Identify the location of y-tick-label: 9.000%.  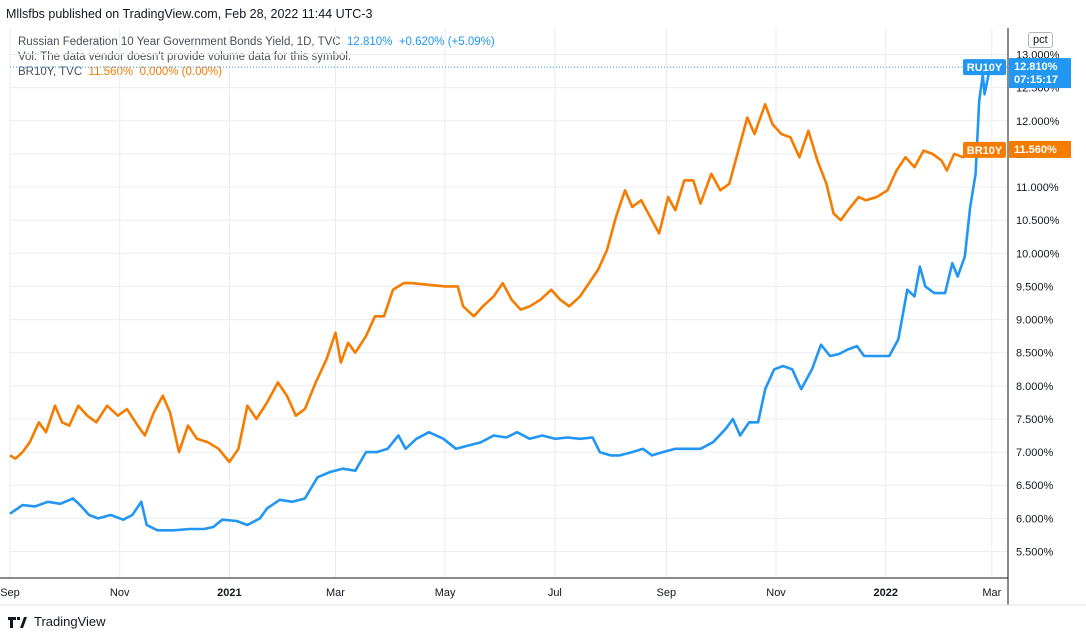
(1035, 321).